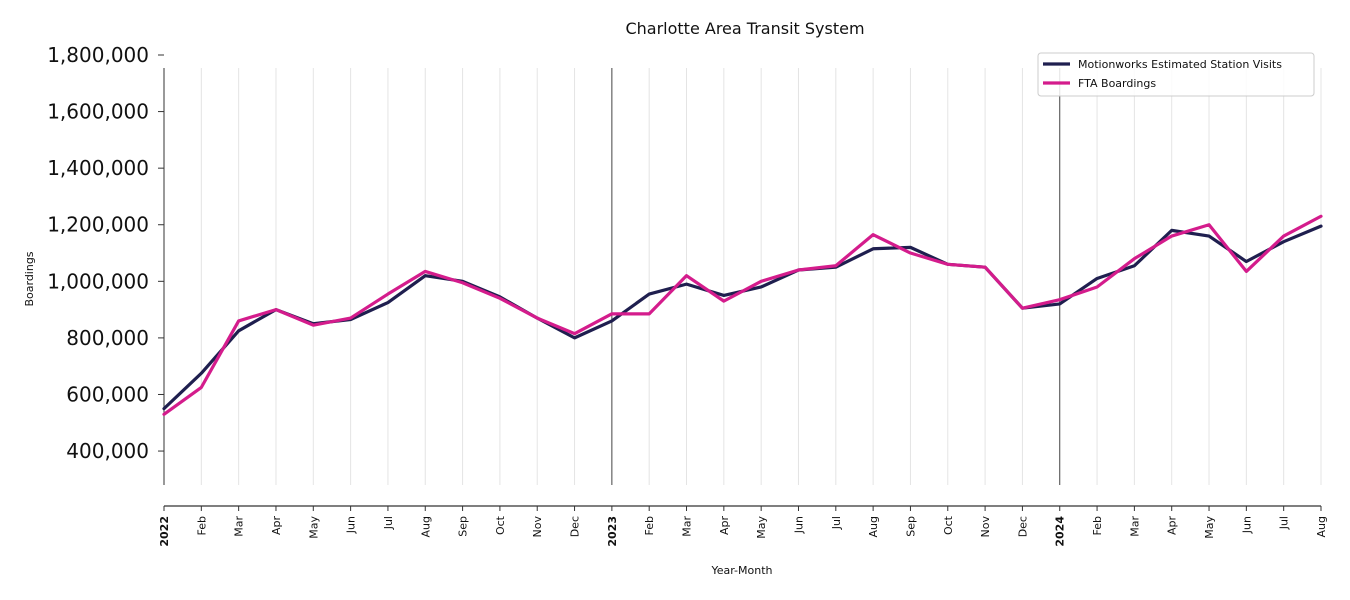 The height and width of the screenshot is (600, 1350). Describe the element at coordinates (107, 338) in the screenshot. I see `y-tick-label: 800,000` at that location.